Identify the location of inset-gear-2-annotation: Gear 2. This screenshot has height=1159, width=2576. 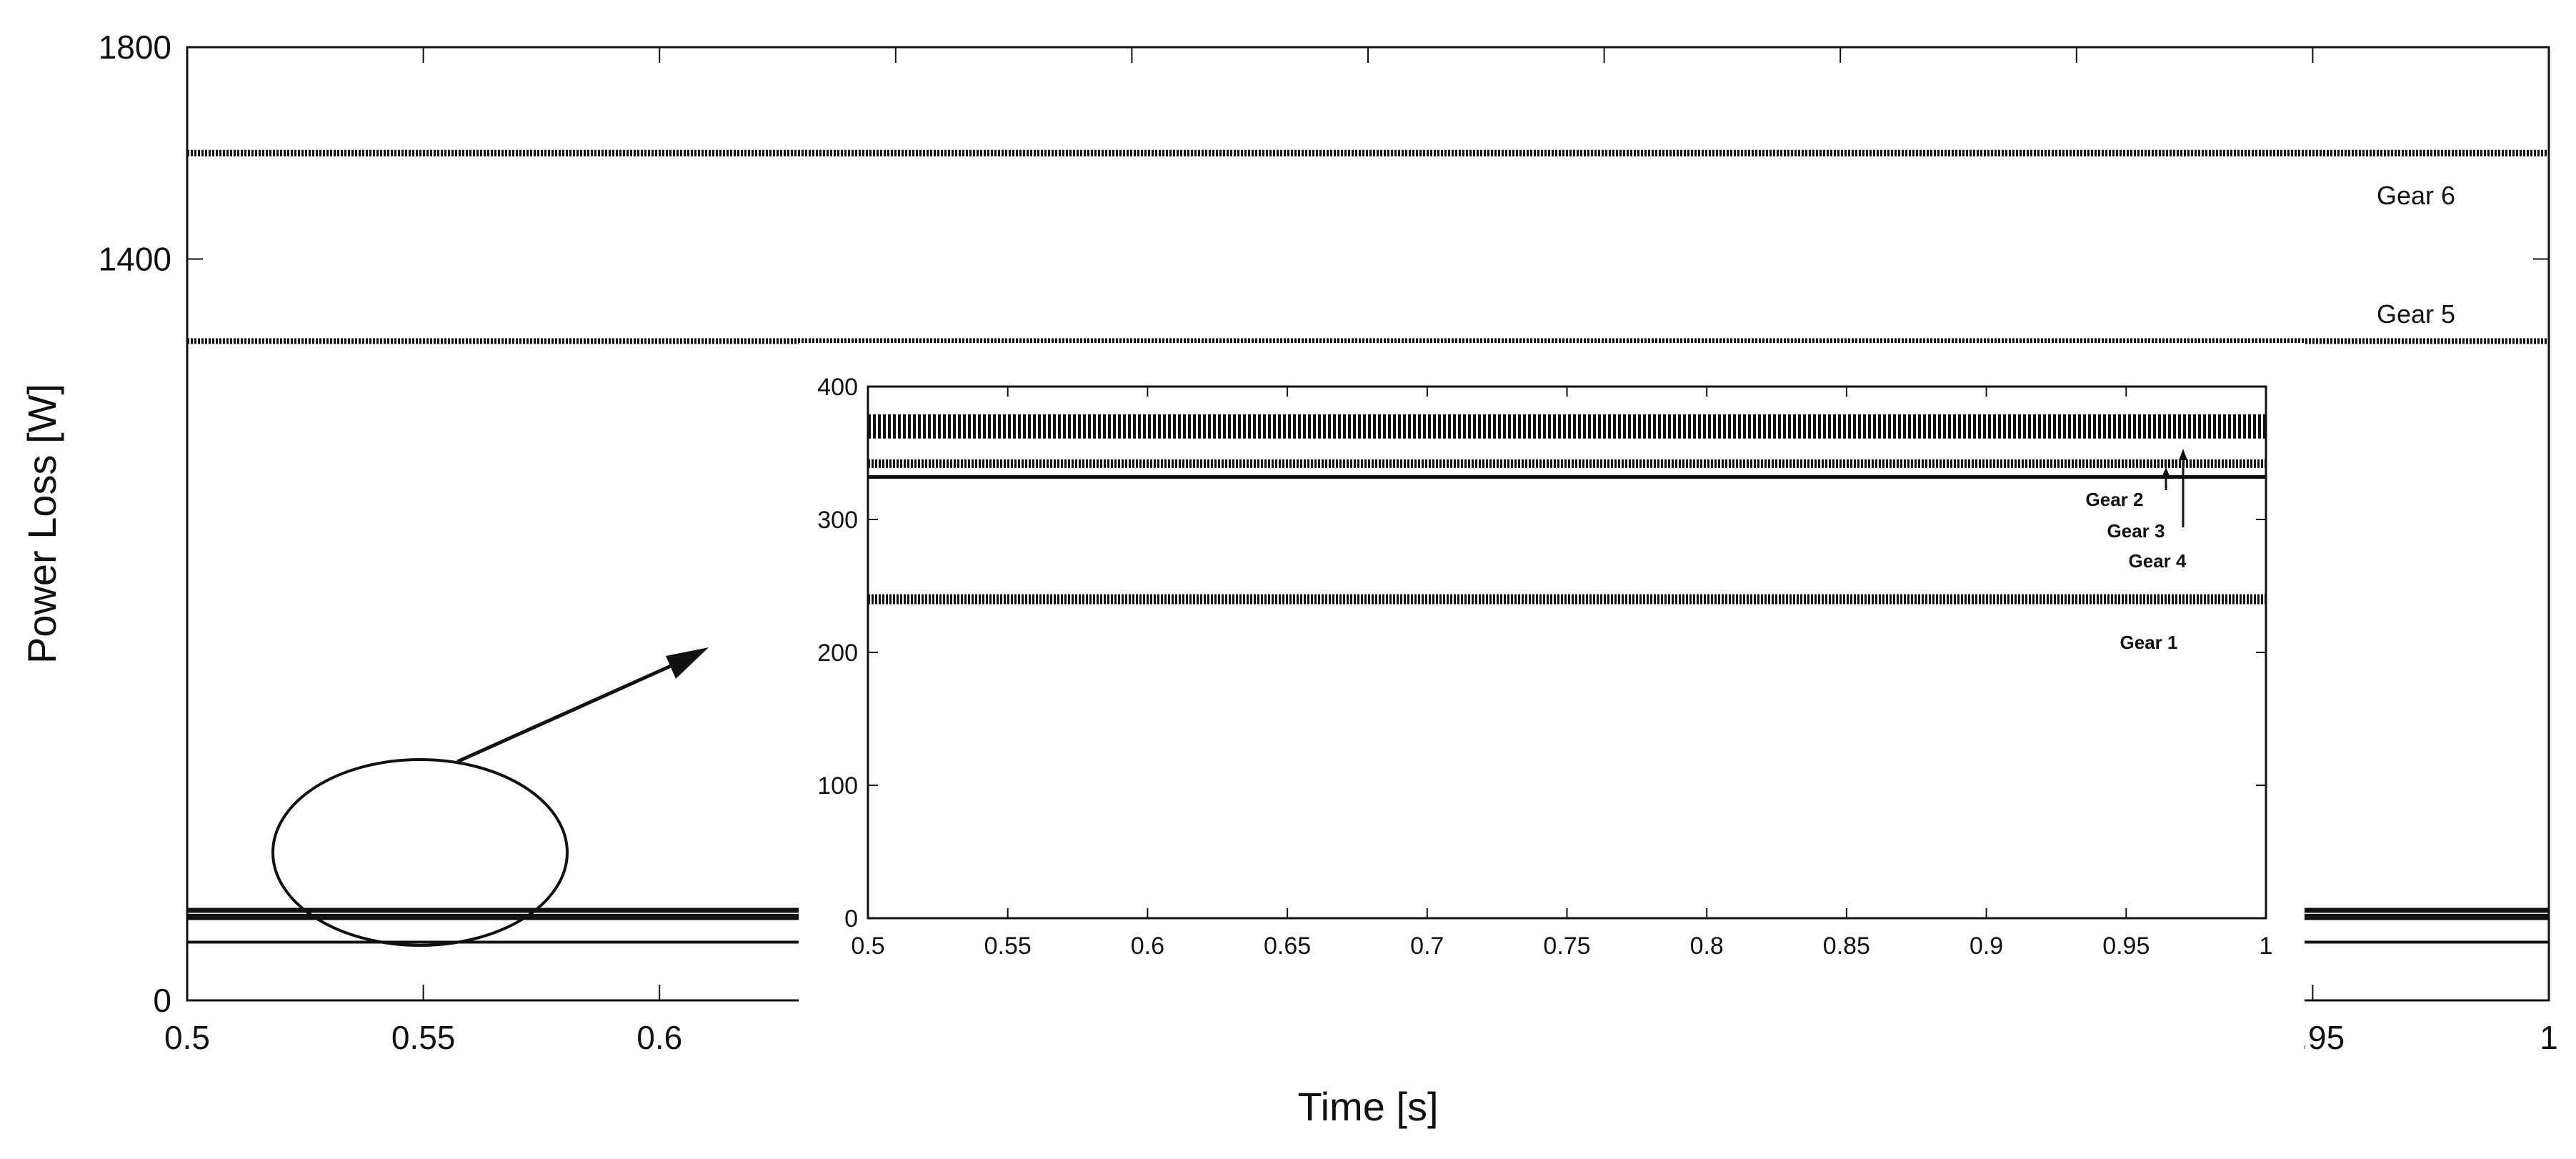
(2115, 499).